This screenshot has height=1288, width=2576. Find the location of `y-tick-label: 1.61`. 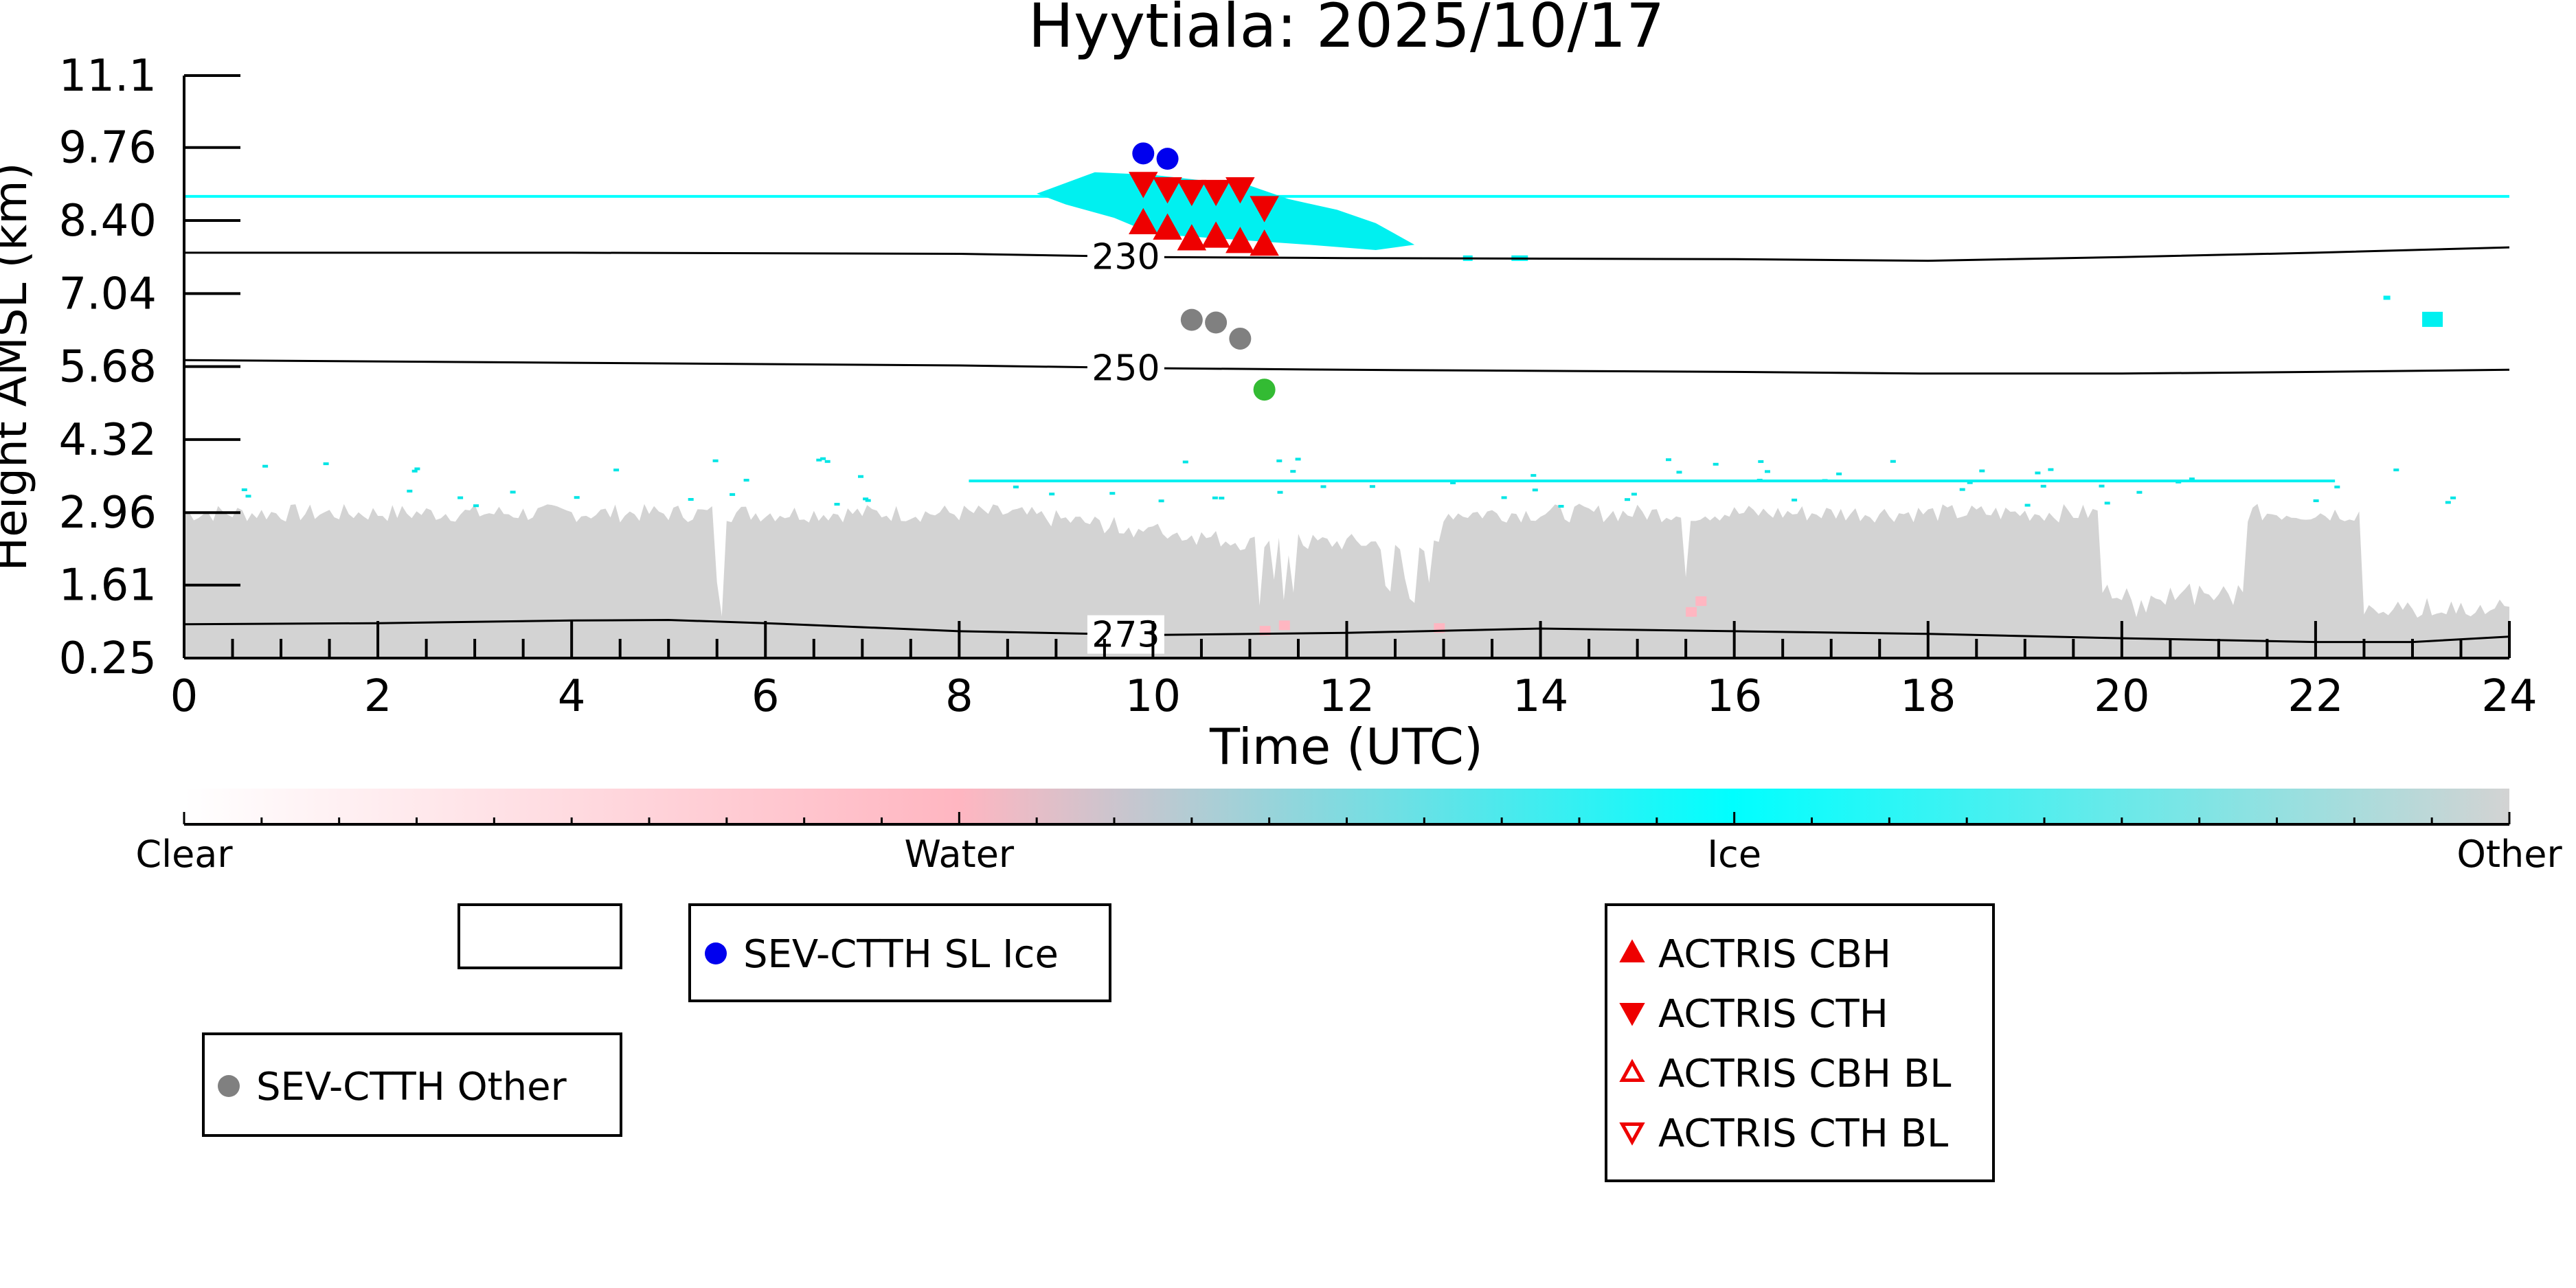

y-tick-label: 1.61 is located at coordinates (108, 586).